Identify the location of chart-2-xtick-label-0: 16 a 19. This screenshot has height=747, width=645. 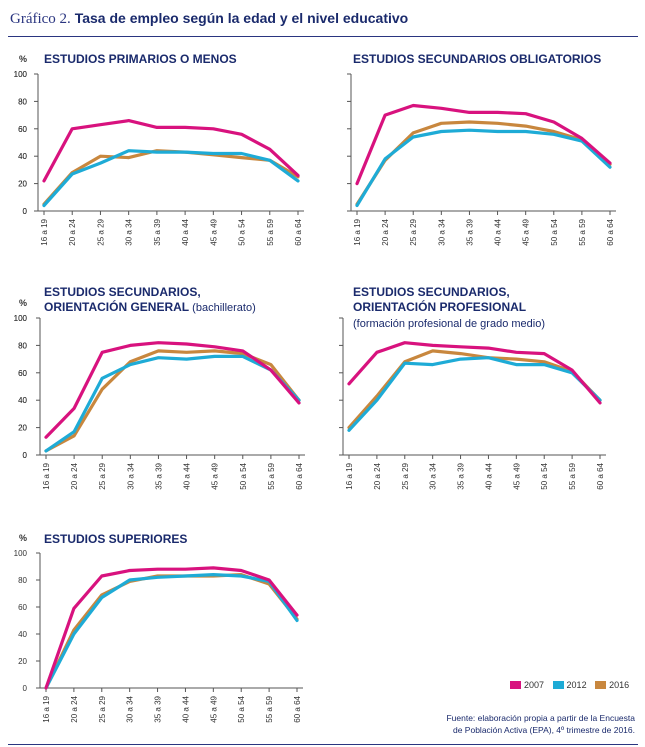
(357, 231).